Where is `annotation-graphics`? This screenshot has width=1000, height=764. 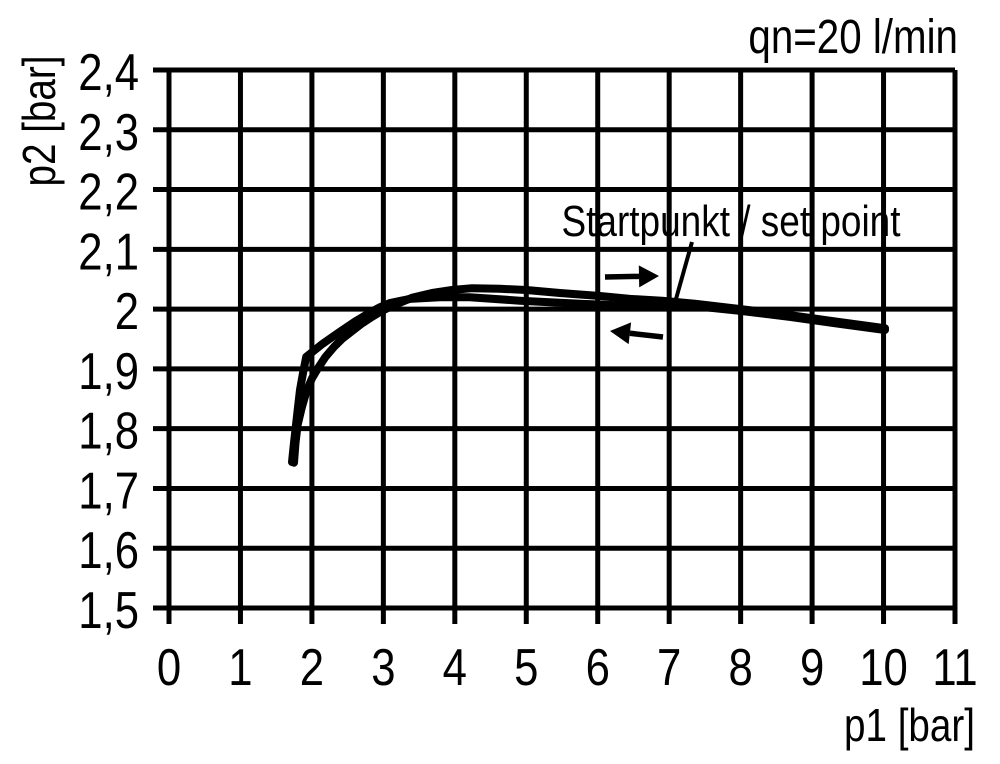
annotation-graphics is located at coordinates (649, 293).